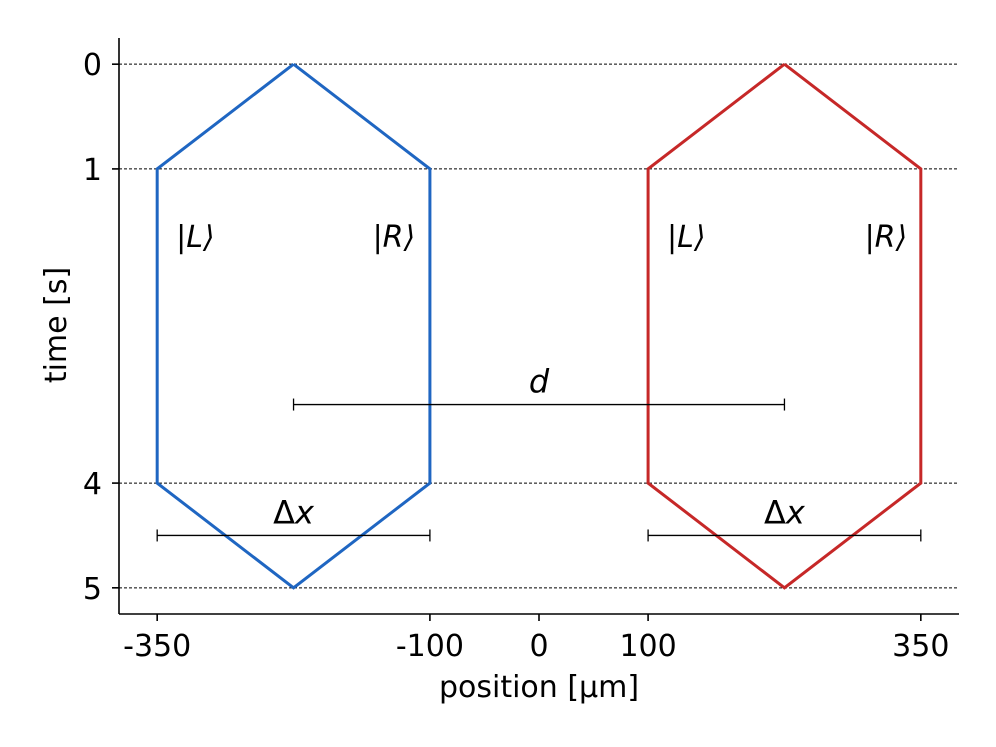 This screenshot has width=996, height=747. Describe the element at coordinates (539, 687) in the screenshot. I see `x-axis-label: position [μm]` at that location.